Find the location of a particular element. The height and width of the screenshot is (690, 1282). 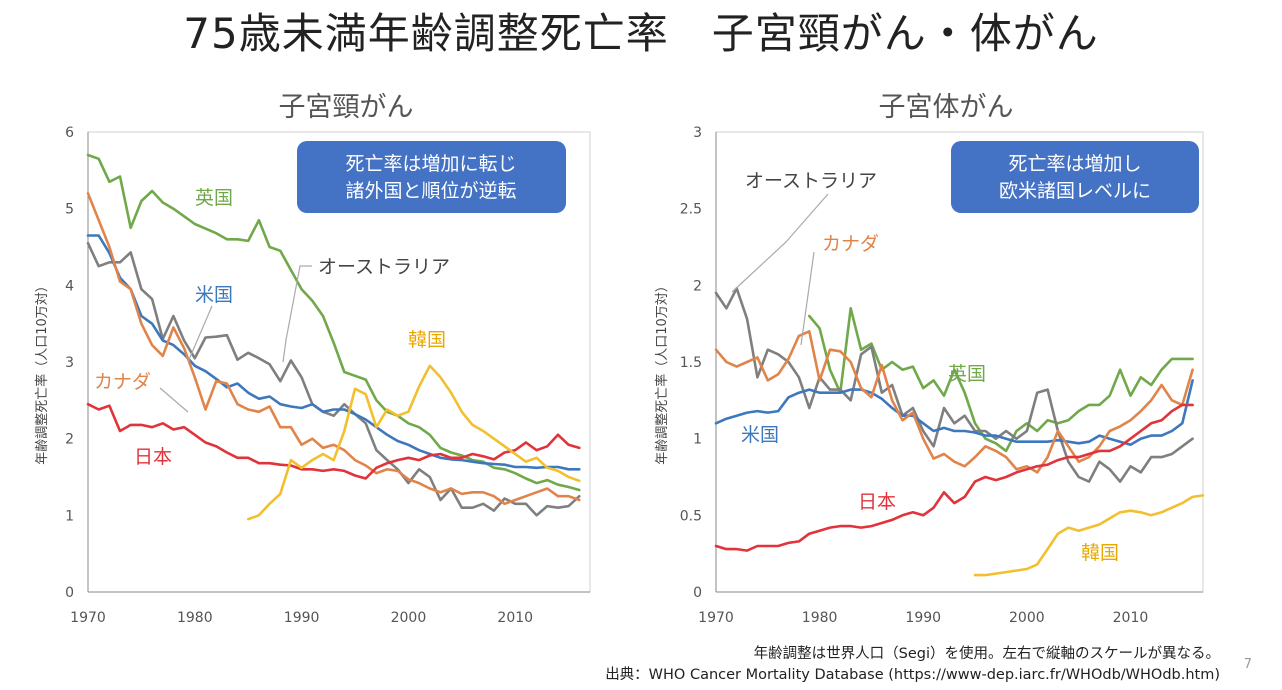

svg-text: 死亡率は増加に転じ諸外国と順位が逆転 is located at coordinates (430, 177).